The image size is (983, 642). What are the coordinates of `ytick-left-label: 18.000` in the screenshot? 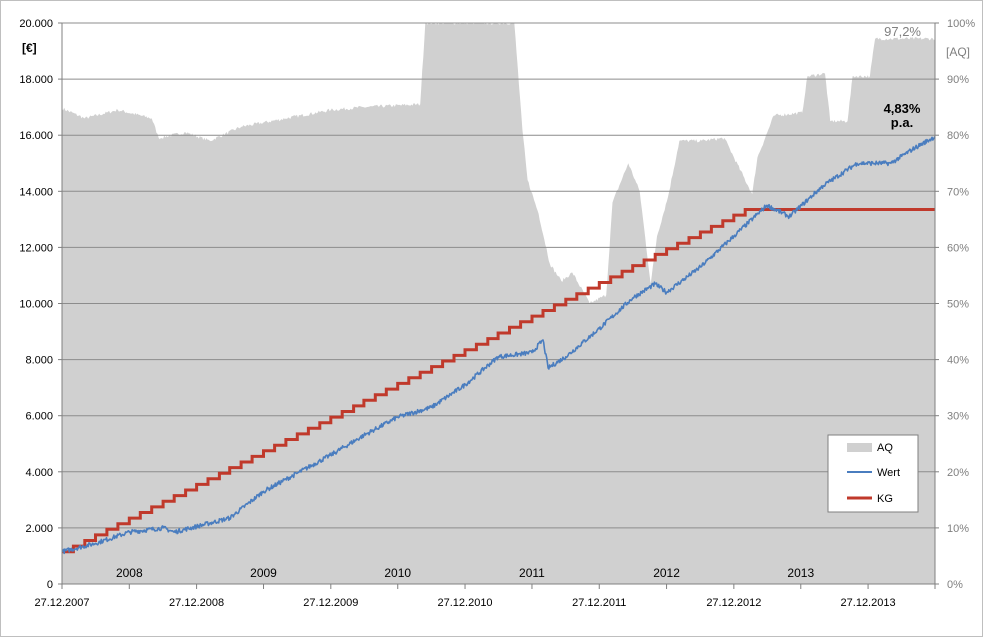 It's located at (36, 80).